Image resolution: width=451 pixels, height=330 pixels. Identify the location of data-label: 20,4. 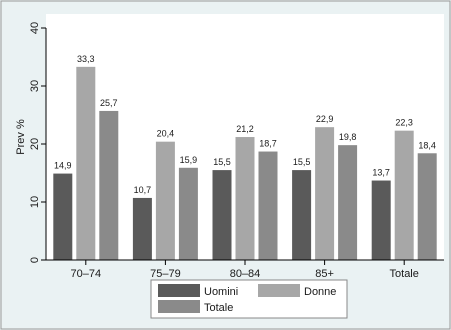
(166, 134).